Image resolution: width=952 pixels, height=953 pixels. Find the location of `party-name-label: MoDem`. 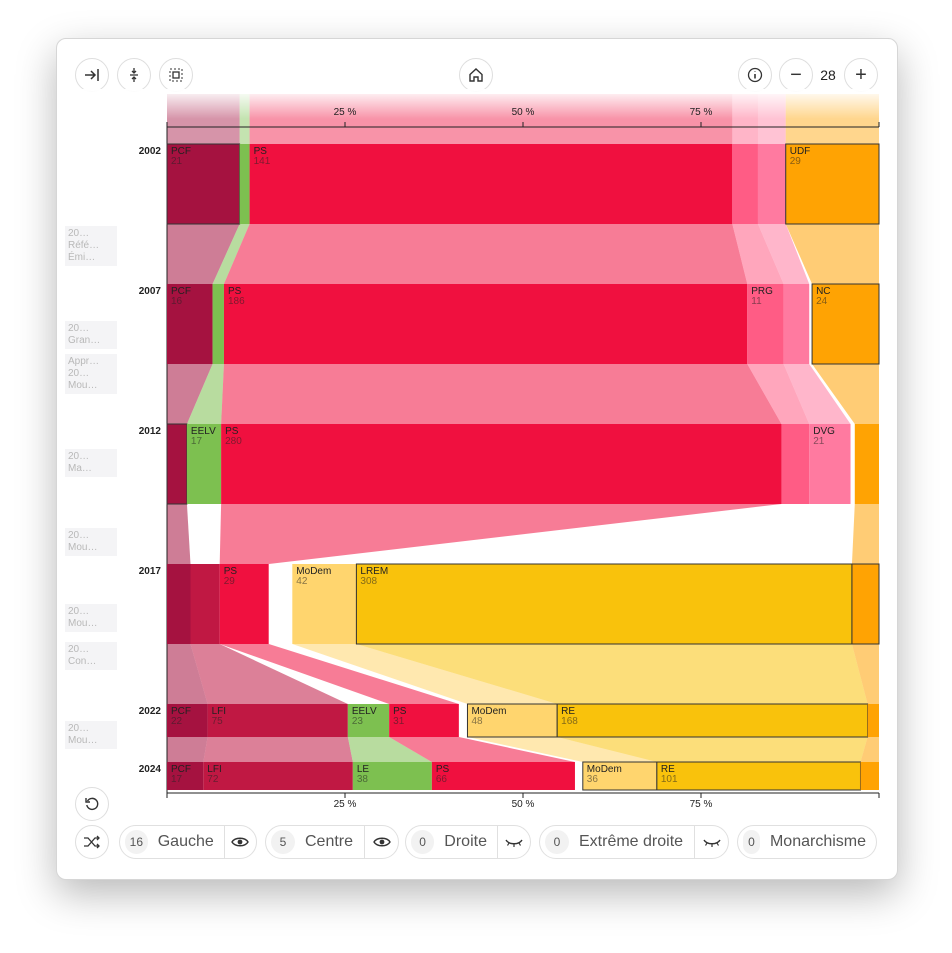

party-name-label: MoDem is located at coordinates (488, 711).